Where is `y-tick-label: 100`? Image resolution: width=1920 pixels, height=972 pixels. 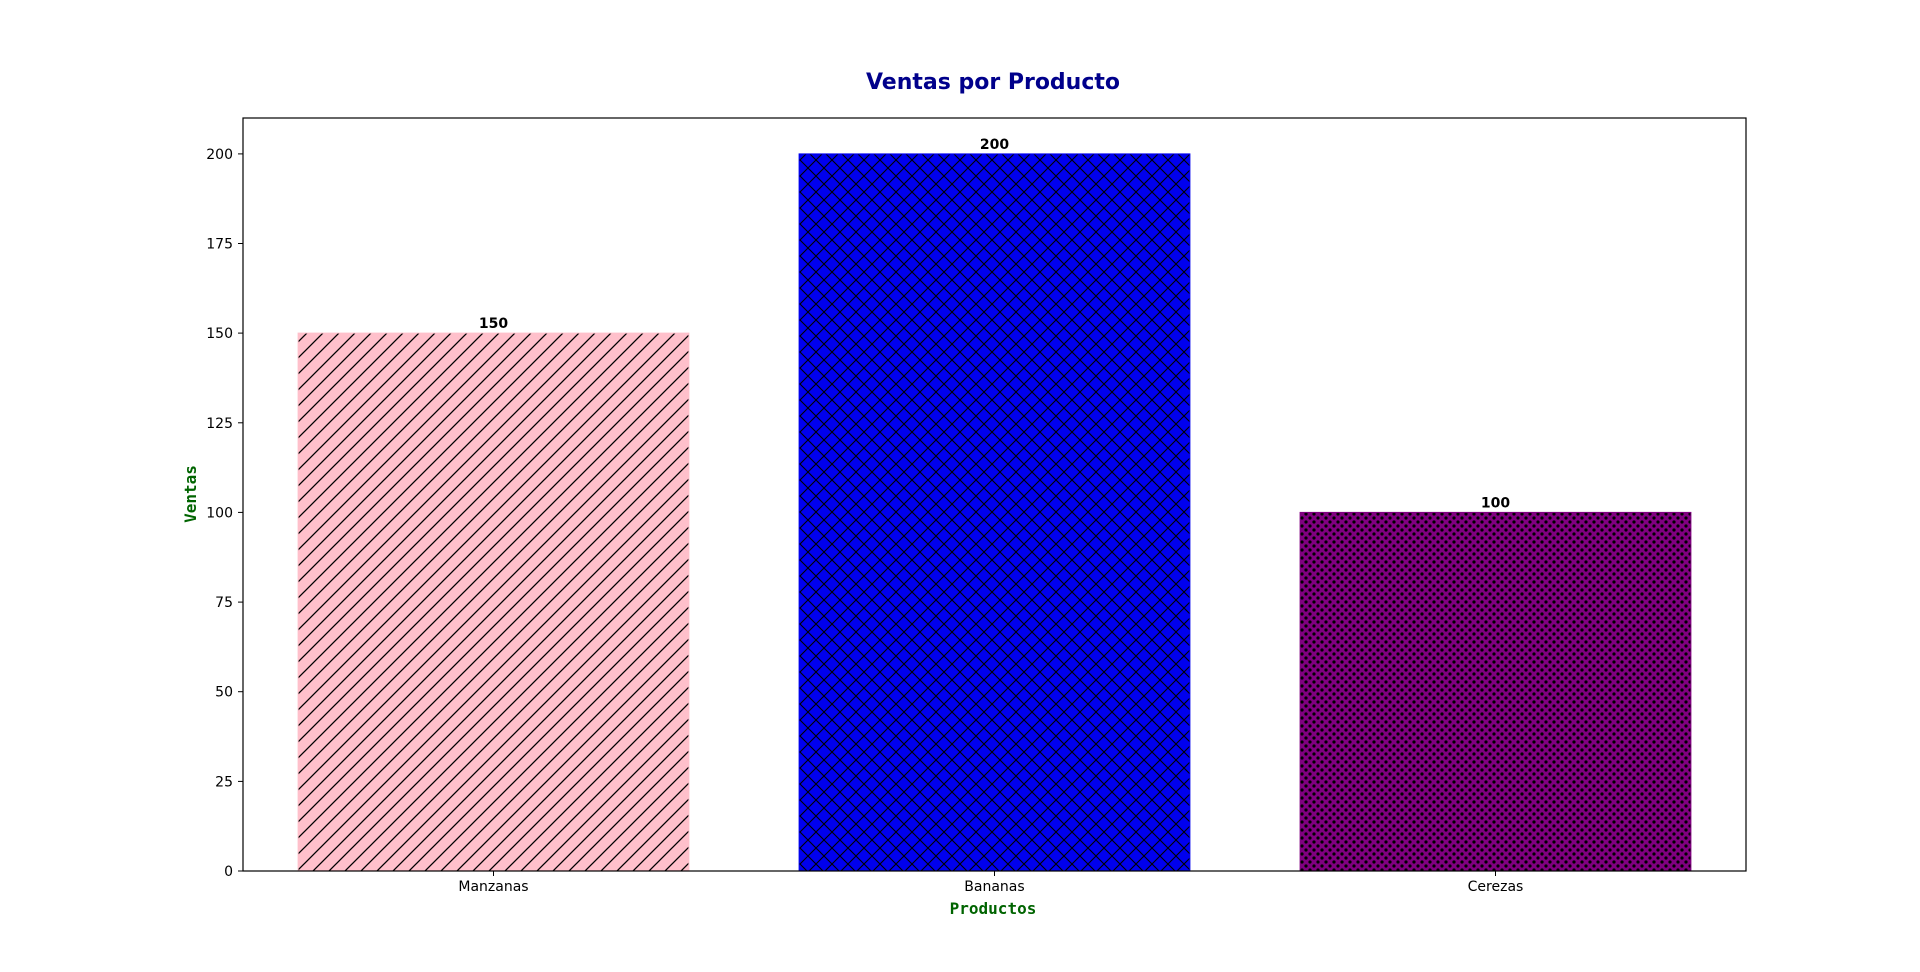 y-tick-label: 100 is located at coordinates (219, 513).